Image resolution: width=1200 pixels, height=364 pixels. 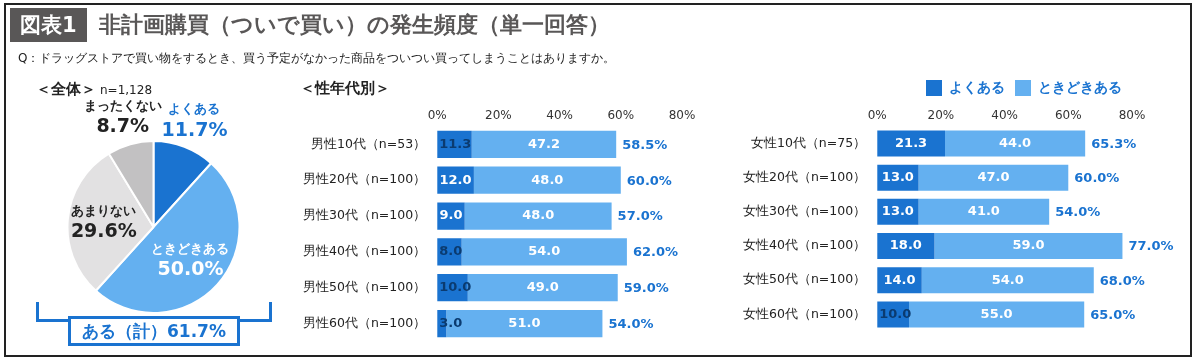 What do you see at coordinates (804, 211) in the screenshot?
I see `y-tick-label: 女性30代（n=100）` at bounding box center [804, 211].